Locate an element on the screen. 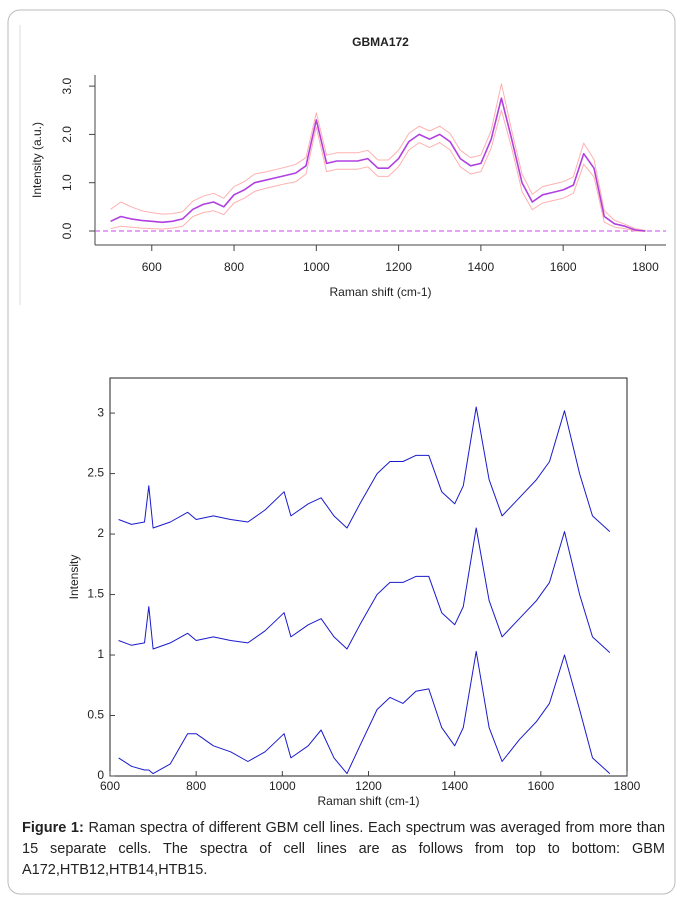 This screenshot has height=904, width=683. y-tick-label: 0.5 is located at coordinates (95, 715).